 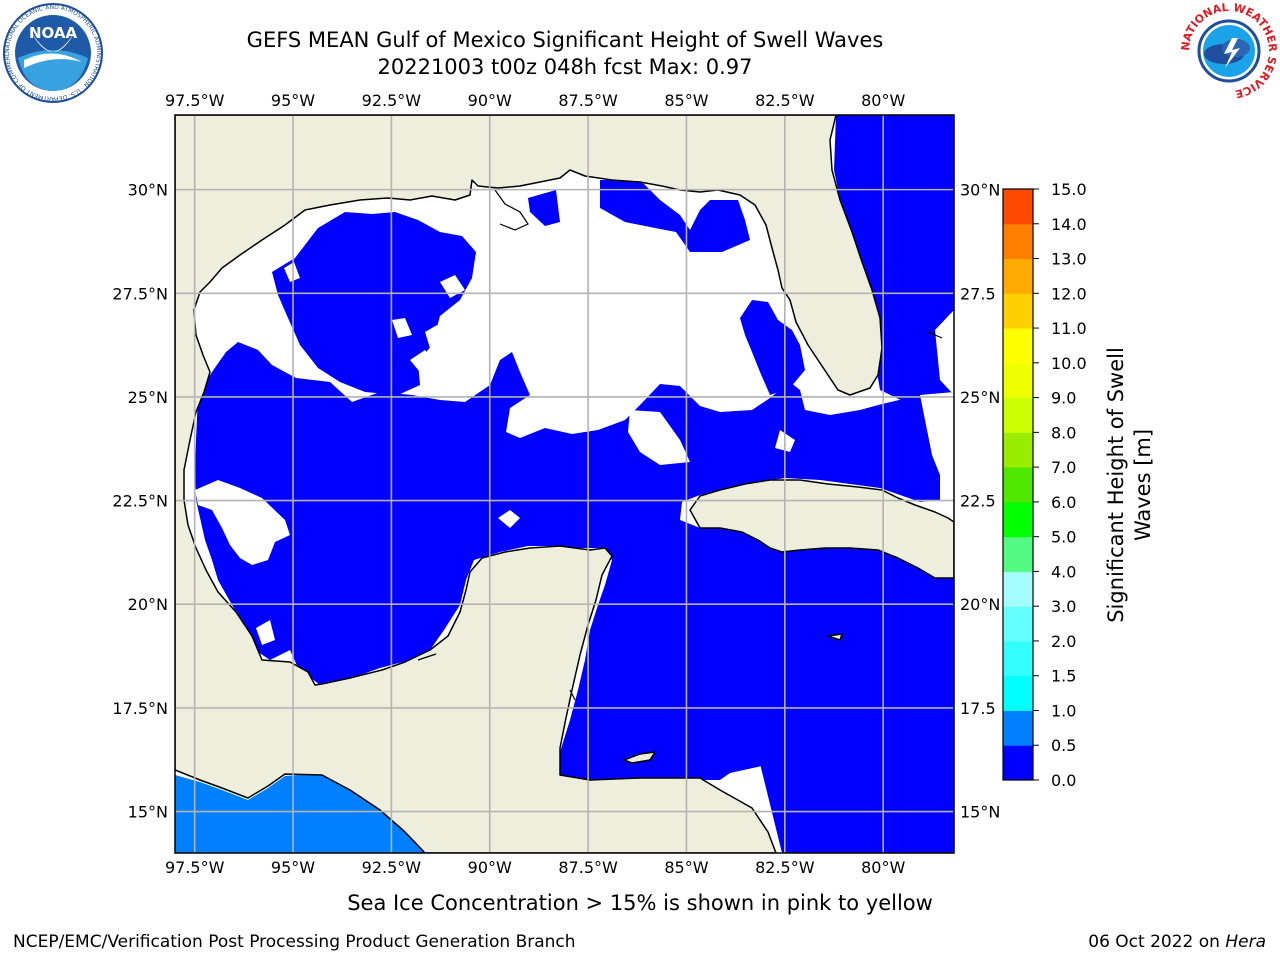 I want to click on lat-tick-right: 20°N, so click(x=980, y=604).